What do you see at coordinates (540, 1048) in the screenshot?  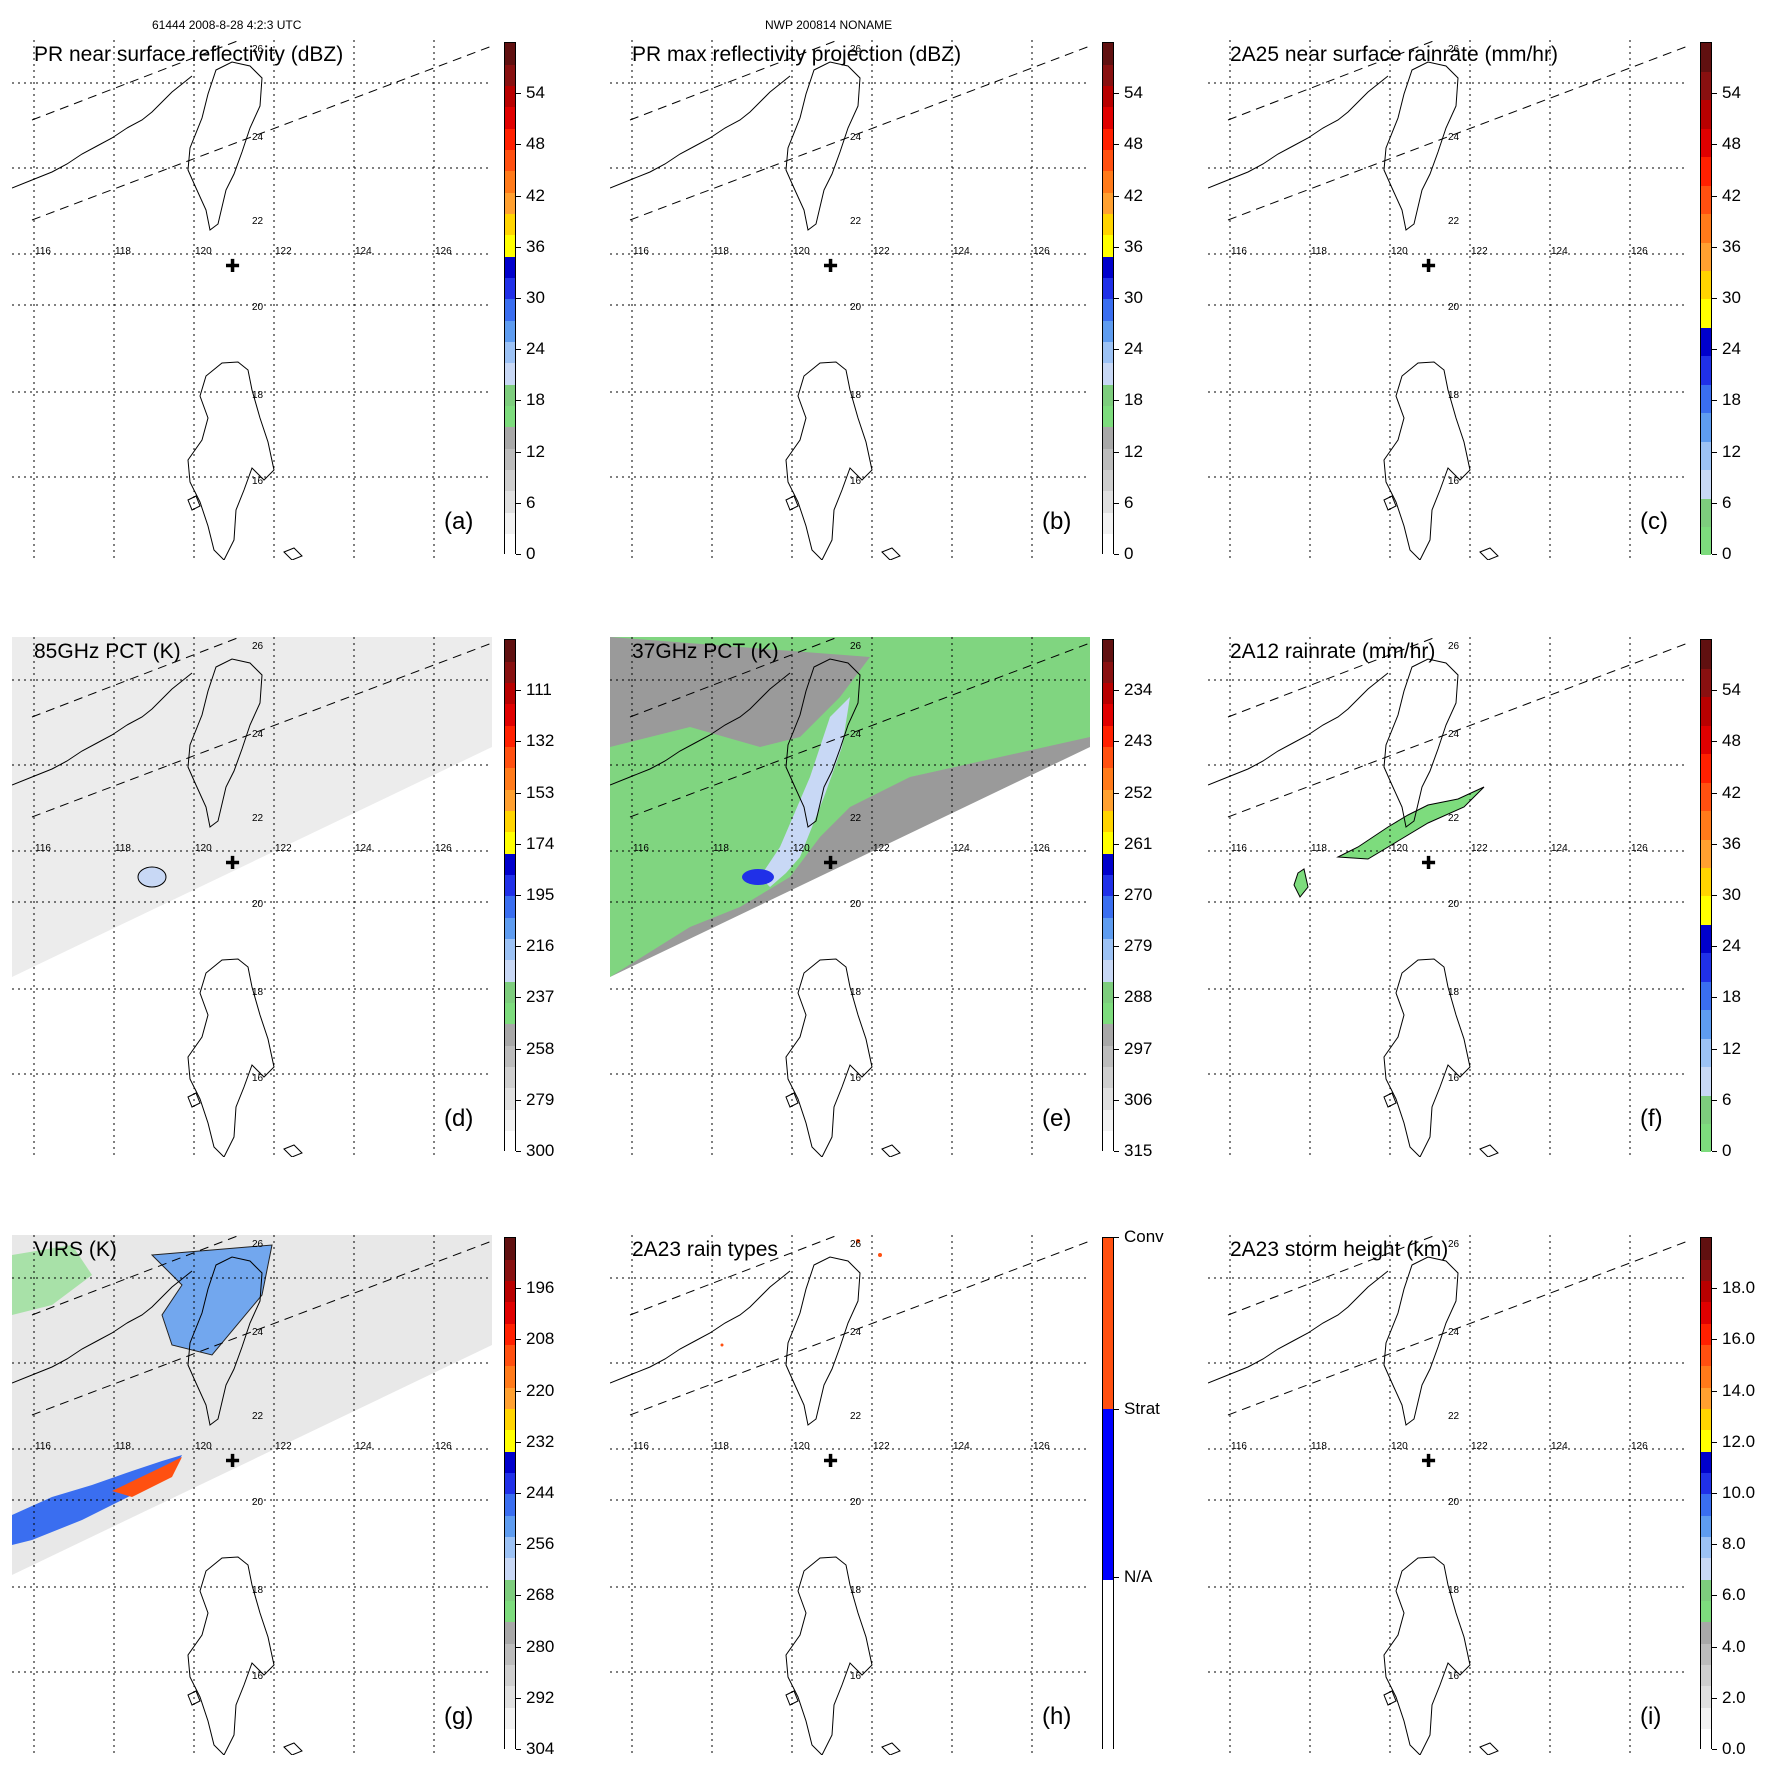 I see `colorbar-tick-label: 258` at bounding box center [540, 1048].